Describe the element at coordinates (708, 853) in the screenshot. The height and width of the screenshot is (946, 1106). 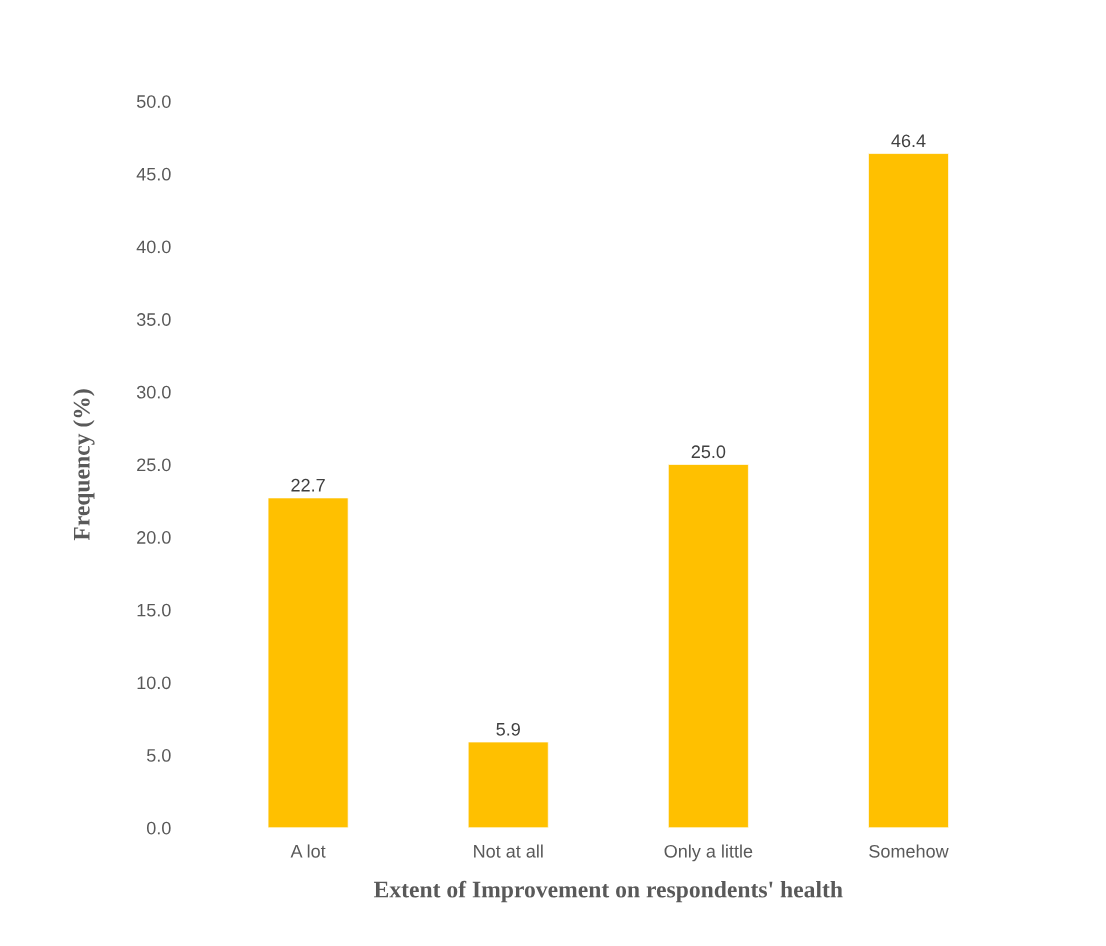
I see `x-tick-label: Only a little` at that location.